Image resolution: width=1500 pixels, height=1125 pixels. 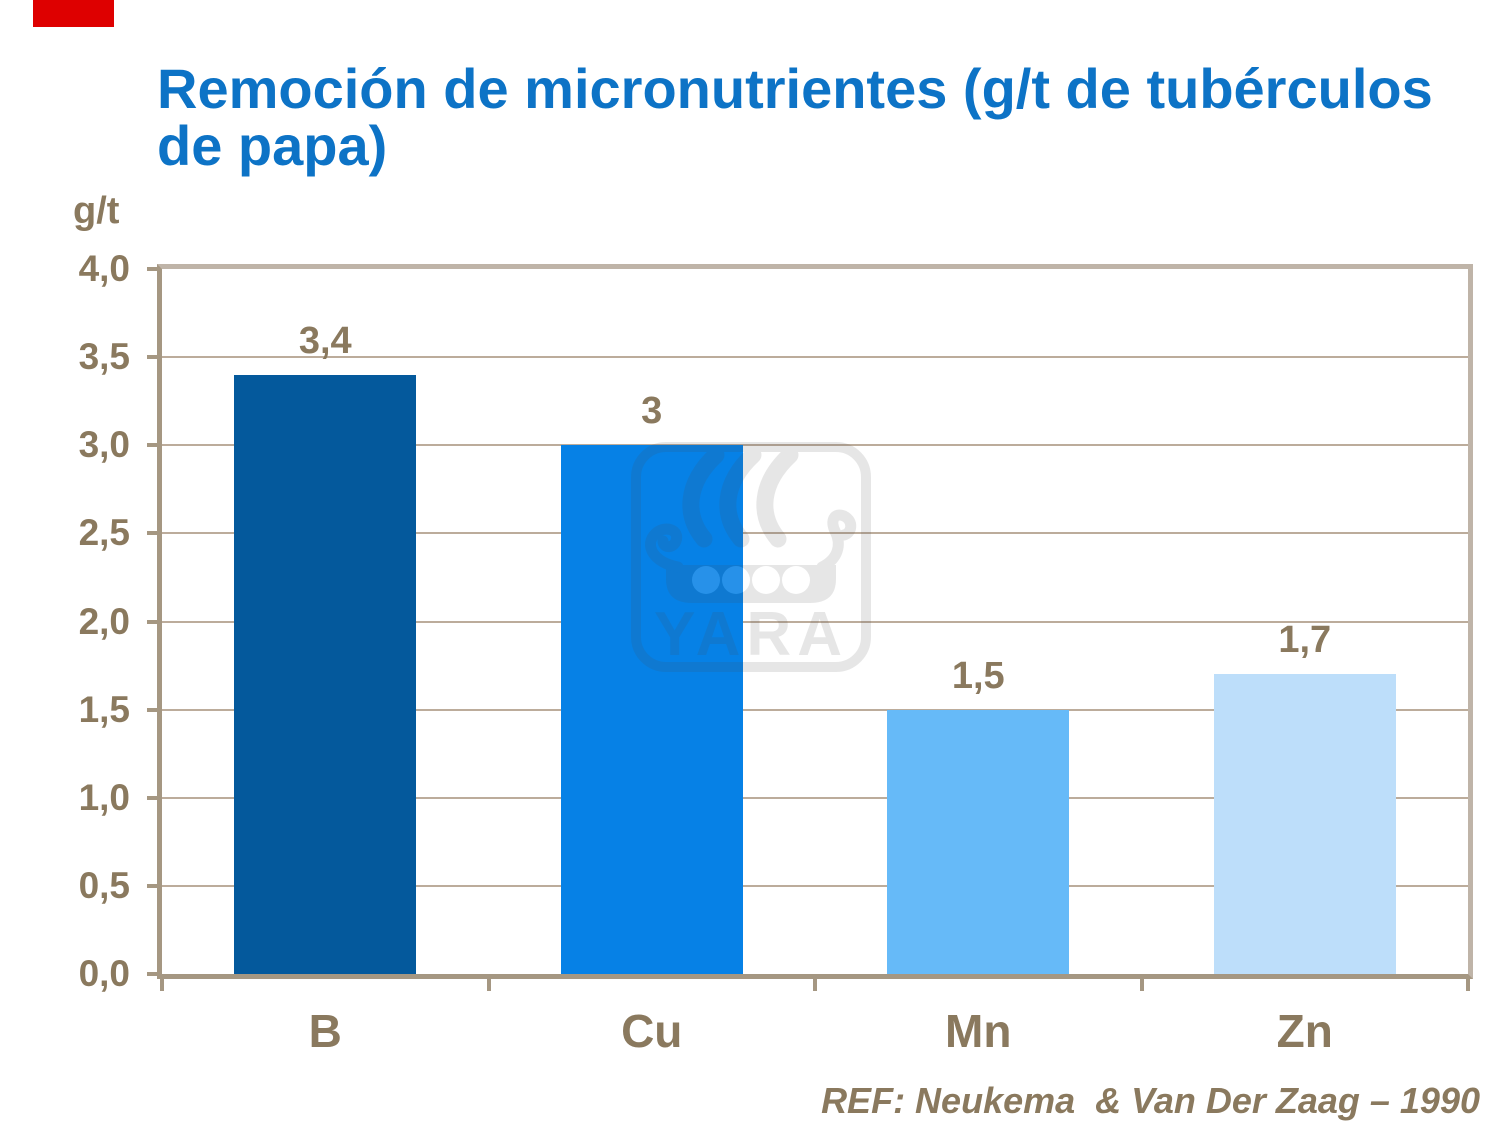 I want to click on y-axis-tick-label: 2,5, so click(x=104, y=533).